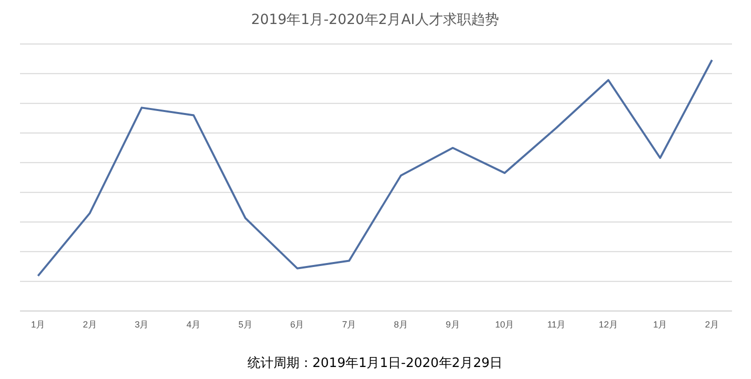 This screenshot has height=379, width=751. I want to click on x-tick-label: 9月, so click(453, 324).